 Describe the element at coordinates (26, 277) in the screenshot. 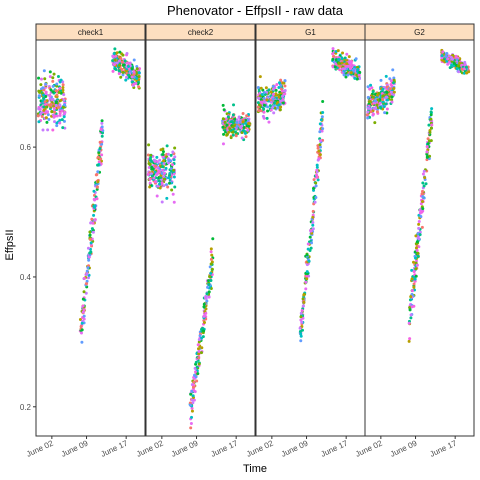

I see `y-tick-label: 0.4` at that location.